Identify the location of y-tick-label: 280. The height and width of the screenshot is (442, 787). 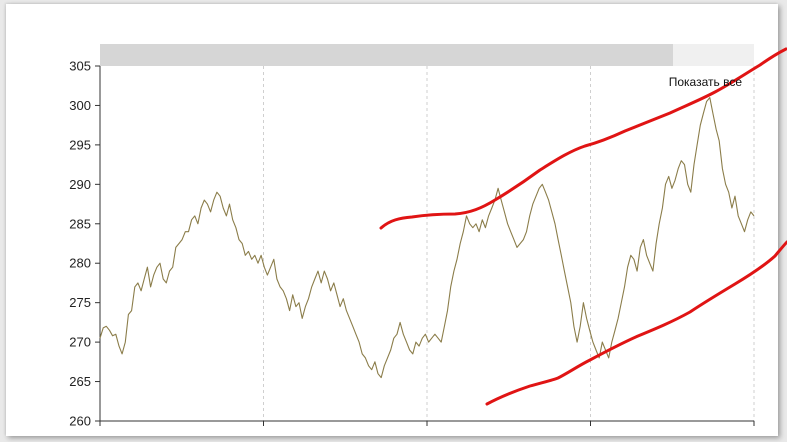
(80, 263).